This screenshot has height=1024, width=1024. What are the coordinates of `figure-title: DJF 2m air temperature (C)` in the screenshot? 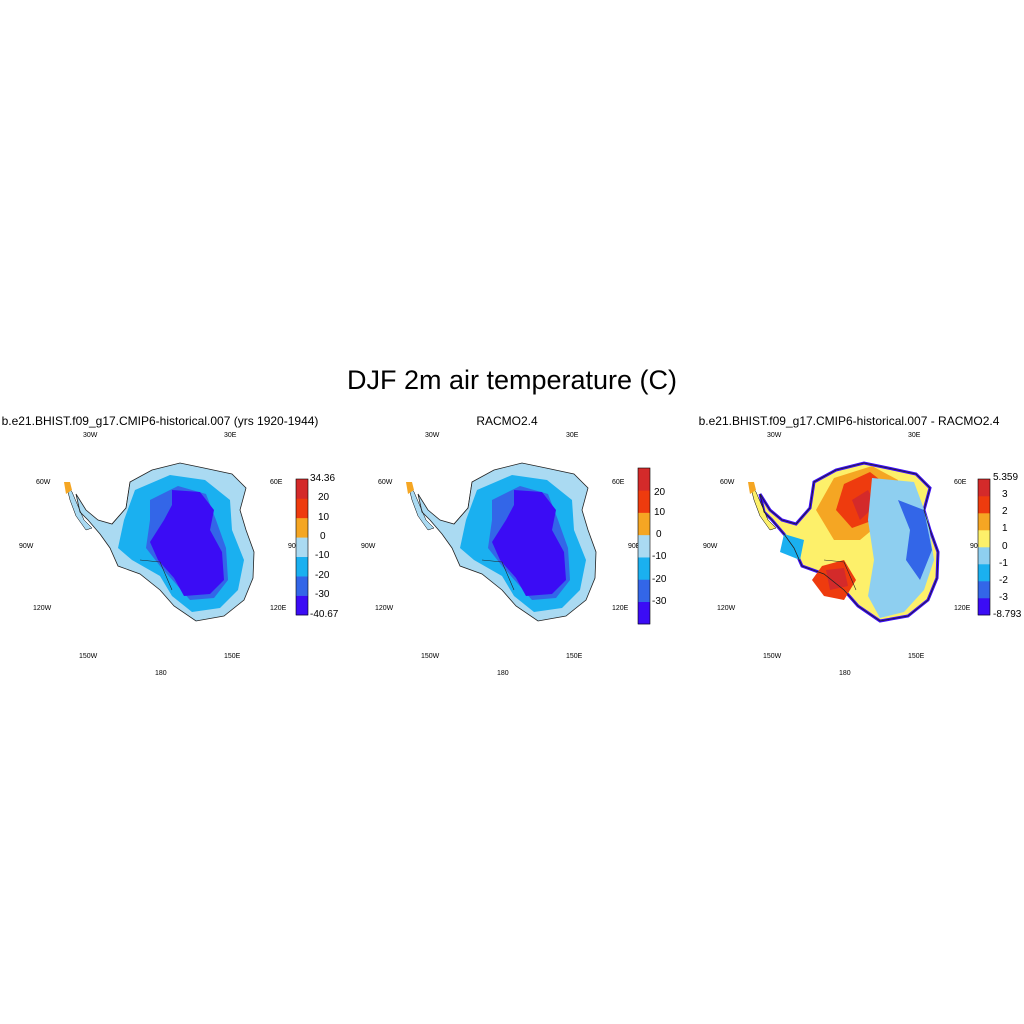 It's located at (512, 380).